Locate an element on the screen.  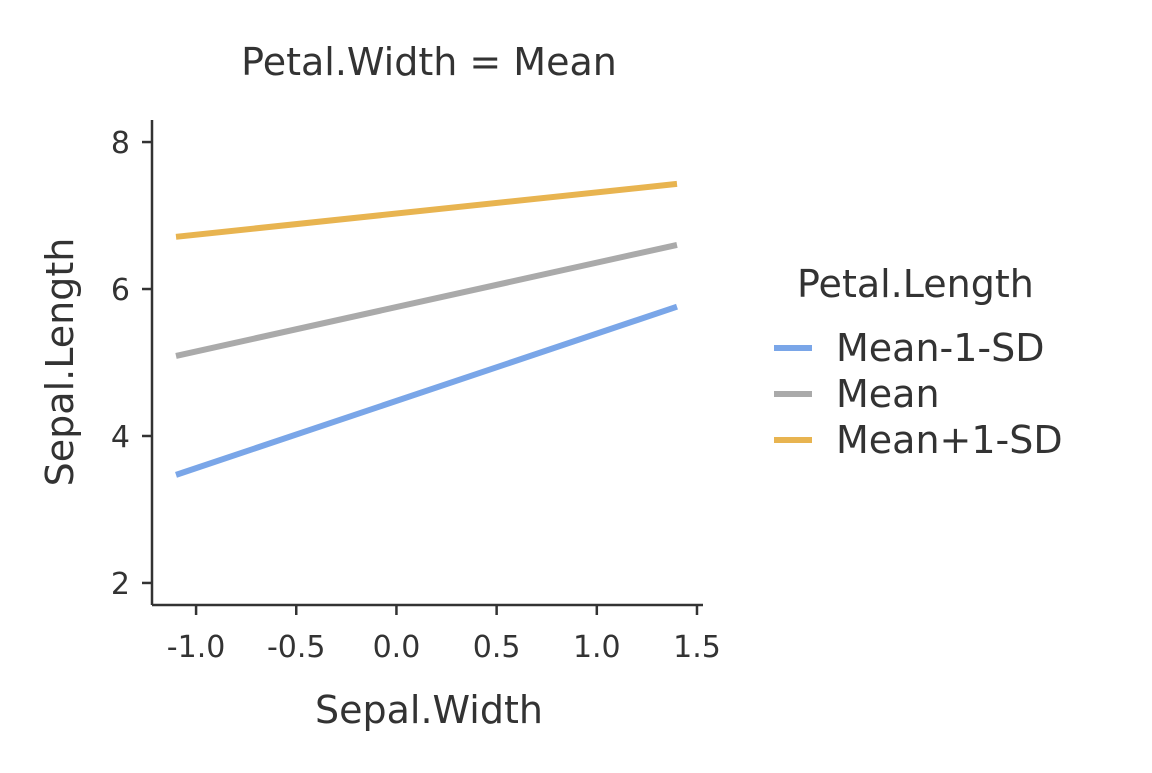
x-tick-label: 1.5 is located at coordinates (697, 647).